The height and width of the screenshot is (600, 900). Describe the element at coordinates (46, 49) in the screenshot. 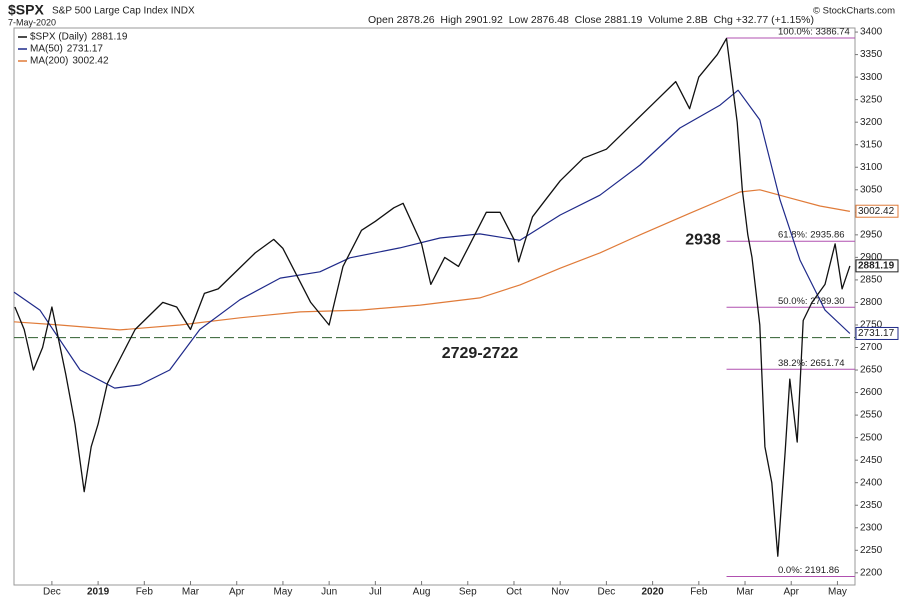

I see `legend-label: MA(50)` at that location.